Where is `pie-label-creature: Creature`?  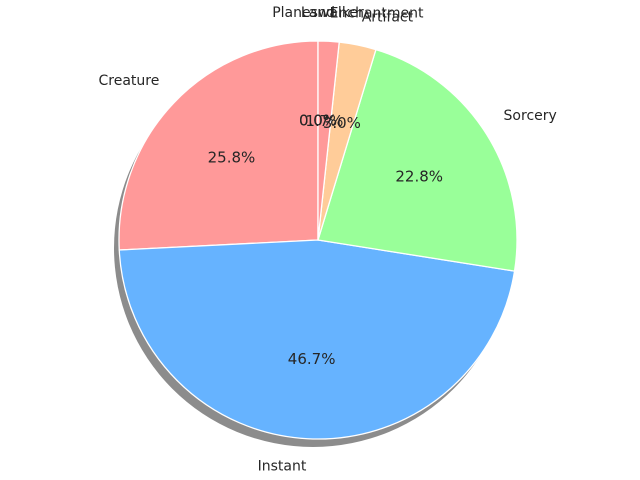
pie-label-creature: Creature is located at coordinates (129, 81).